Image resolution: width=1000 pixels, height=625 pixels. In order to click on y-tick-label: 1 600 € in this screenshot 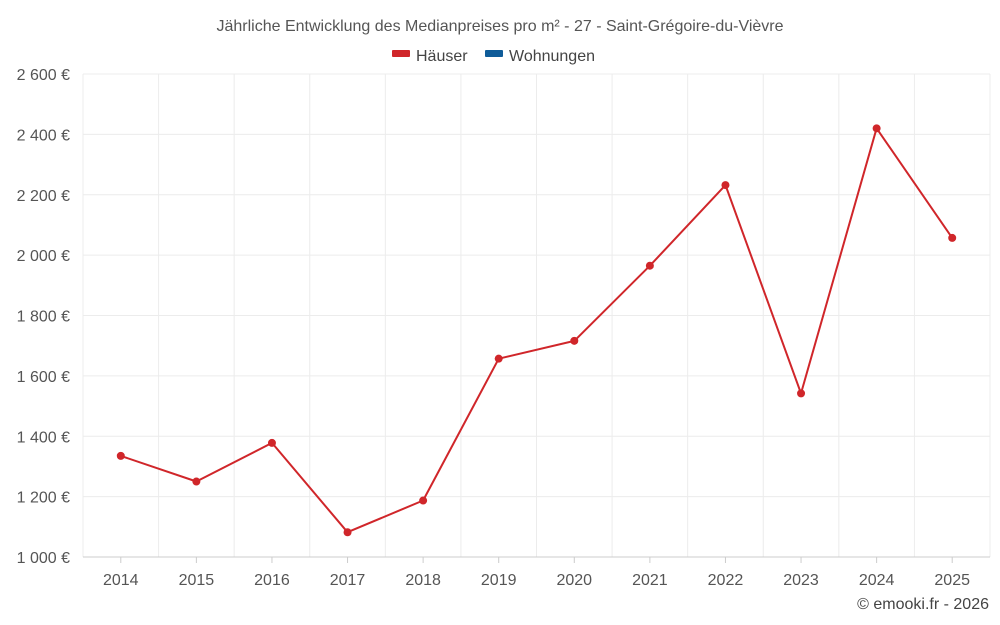, I will do `click(43, 377)`.